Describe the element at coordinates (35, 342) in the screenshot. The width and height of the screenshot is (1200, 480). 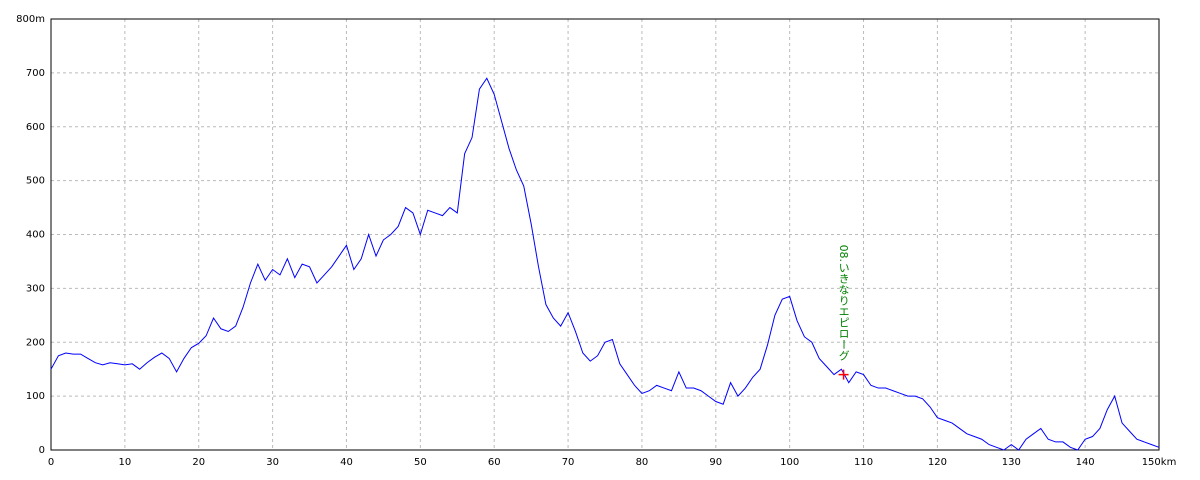
I see `y-tick-label: 200` at that location.